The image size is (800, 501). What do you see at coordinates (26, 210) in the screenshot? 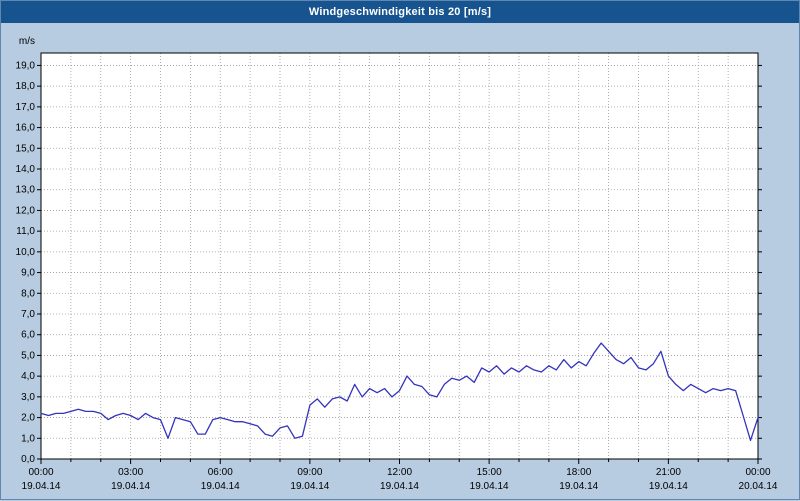
I see `y-tick-label: 12,0` at bounding box center [26, 210].